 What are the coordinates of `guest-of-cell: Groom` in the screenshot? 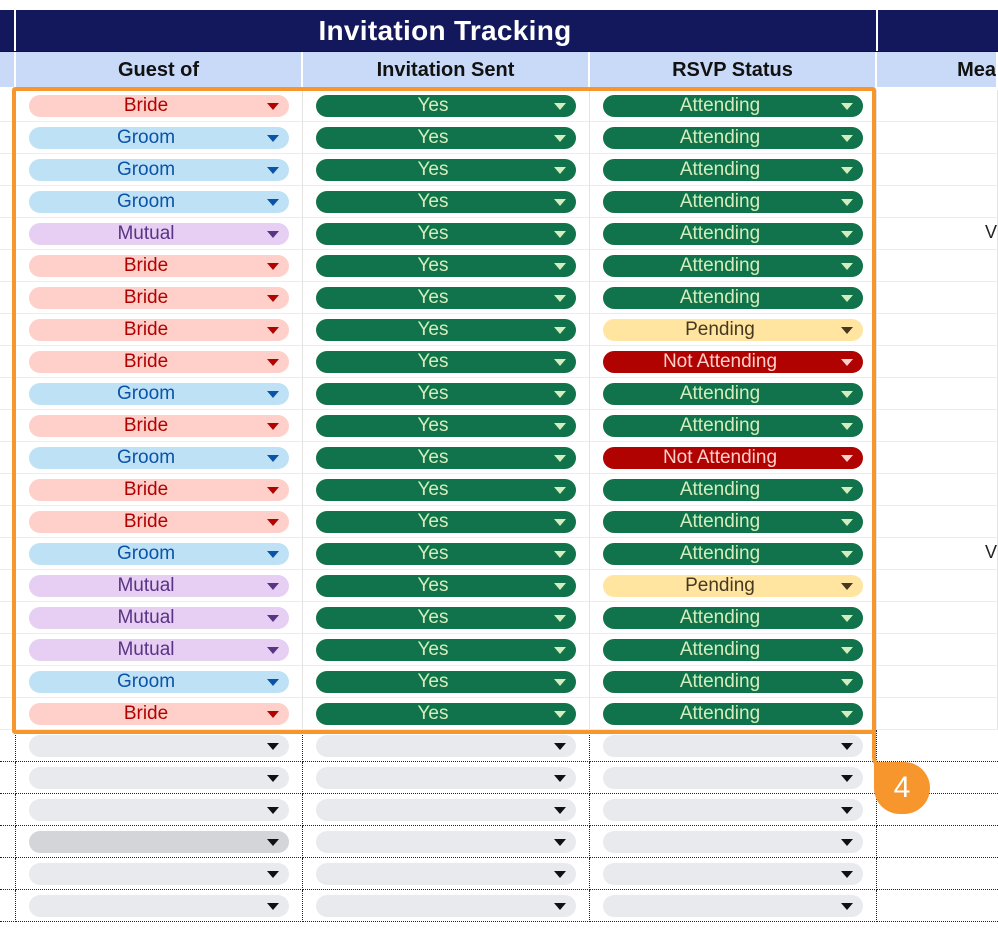 It's located at (159, 170).